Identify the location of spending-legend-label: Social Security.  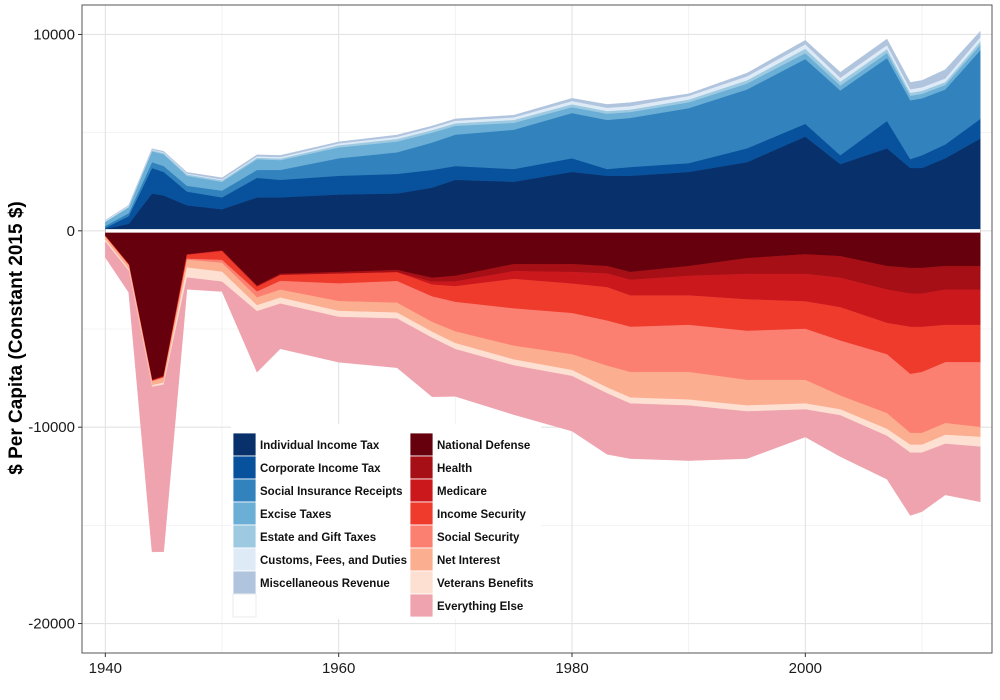
(478, 538).